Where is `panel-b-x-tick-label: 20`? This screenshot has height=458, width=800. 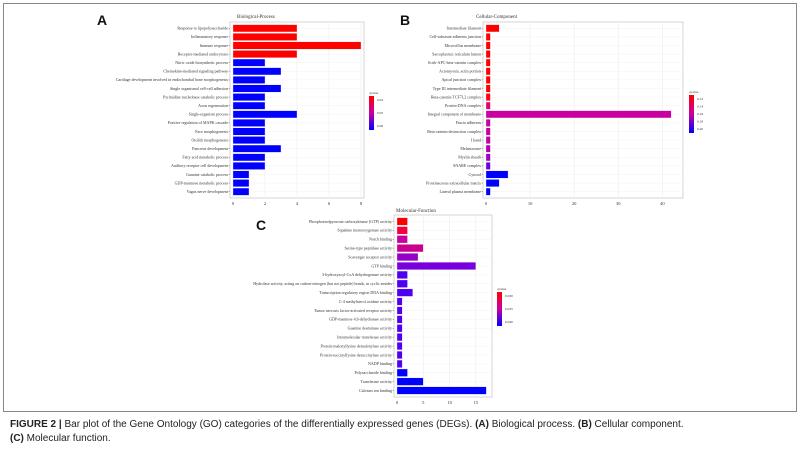 panel-b-x-tick-label: 20 is located at coordinates (574, 203).